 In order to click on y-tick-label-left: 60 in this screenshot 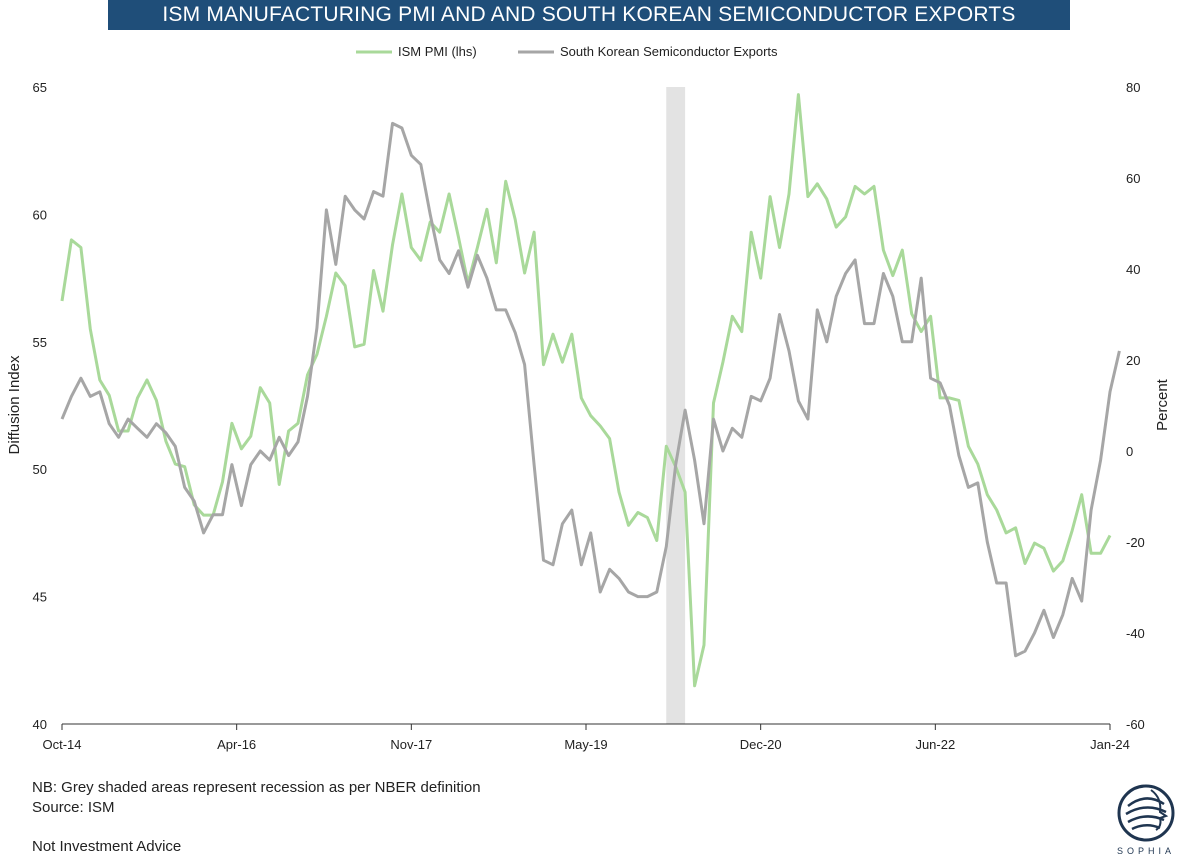, I will do `click(40, 214)`.